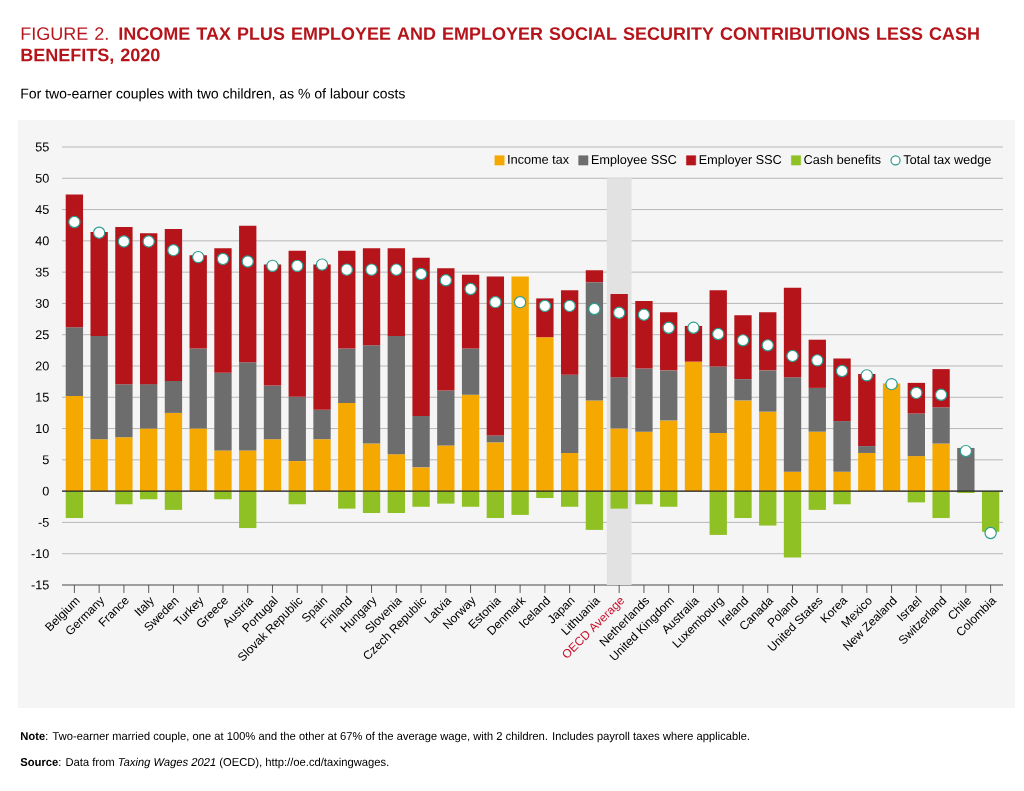 The image size is (1024, 791). What do you see at coordinates (42, 335) in the screenshot?
I see `y-tick-label: 25` at bounding box center [42, 335].